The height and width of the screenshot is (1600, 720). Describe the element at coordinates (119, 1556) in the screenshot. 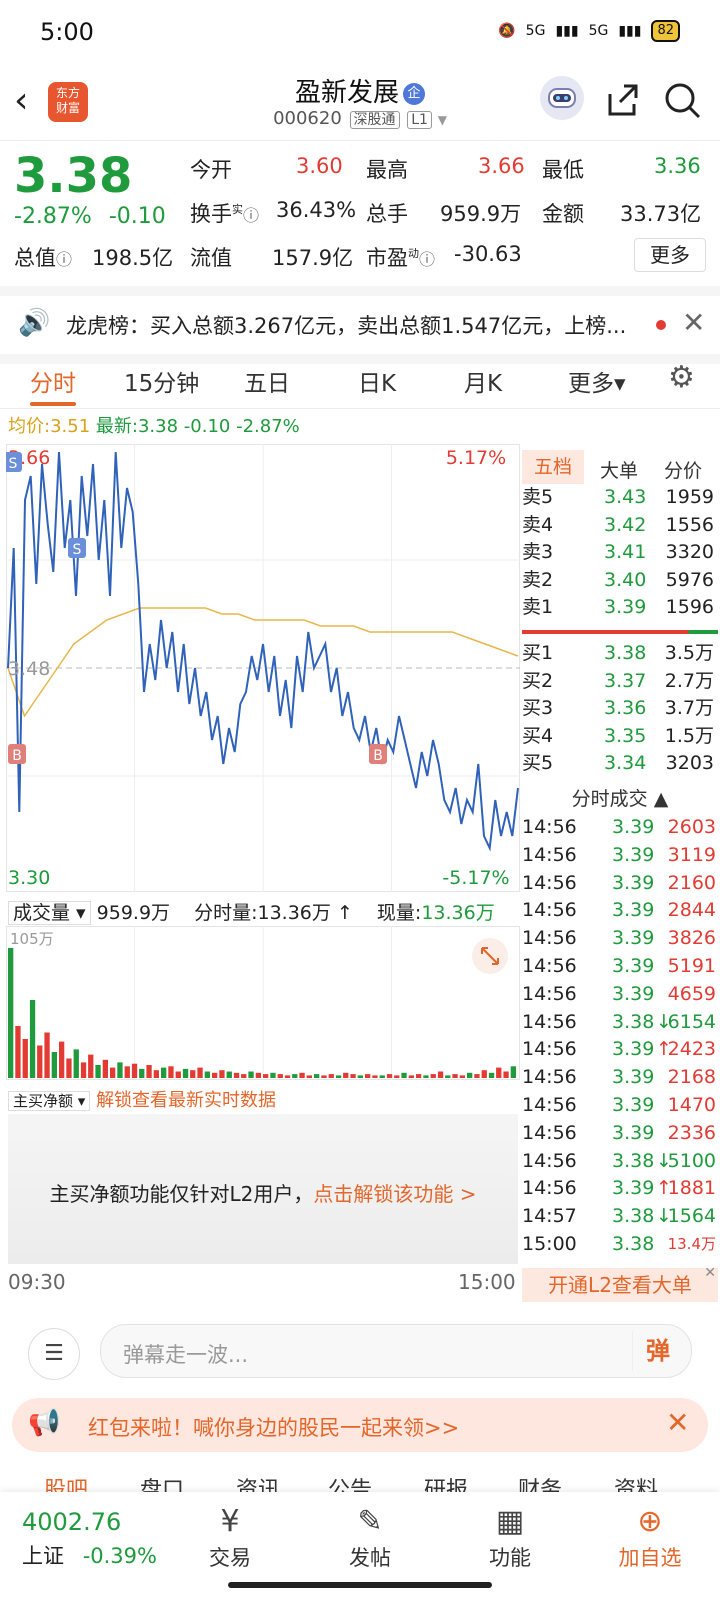

I see `index-pct: -0.39%` at that location.